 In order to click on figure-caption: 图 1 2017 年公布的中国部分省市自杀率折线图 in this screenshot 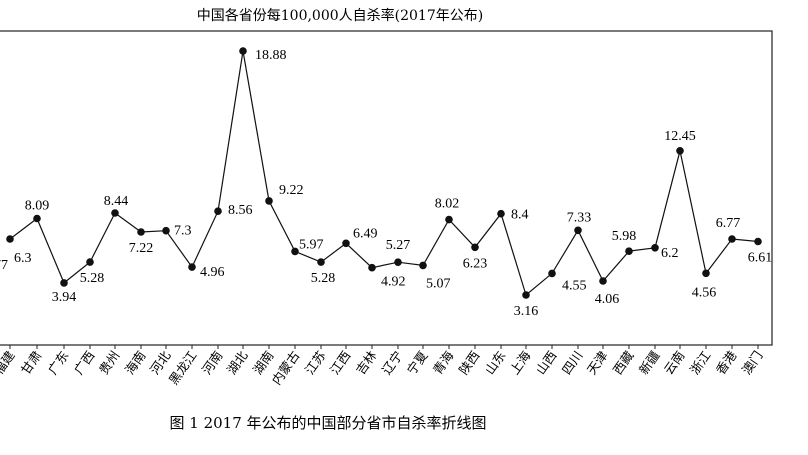, I will do `click(327, 423)`.